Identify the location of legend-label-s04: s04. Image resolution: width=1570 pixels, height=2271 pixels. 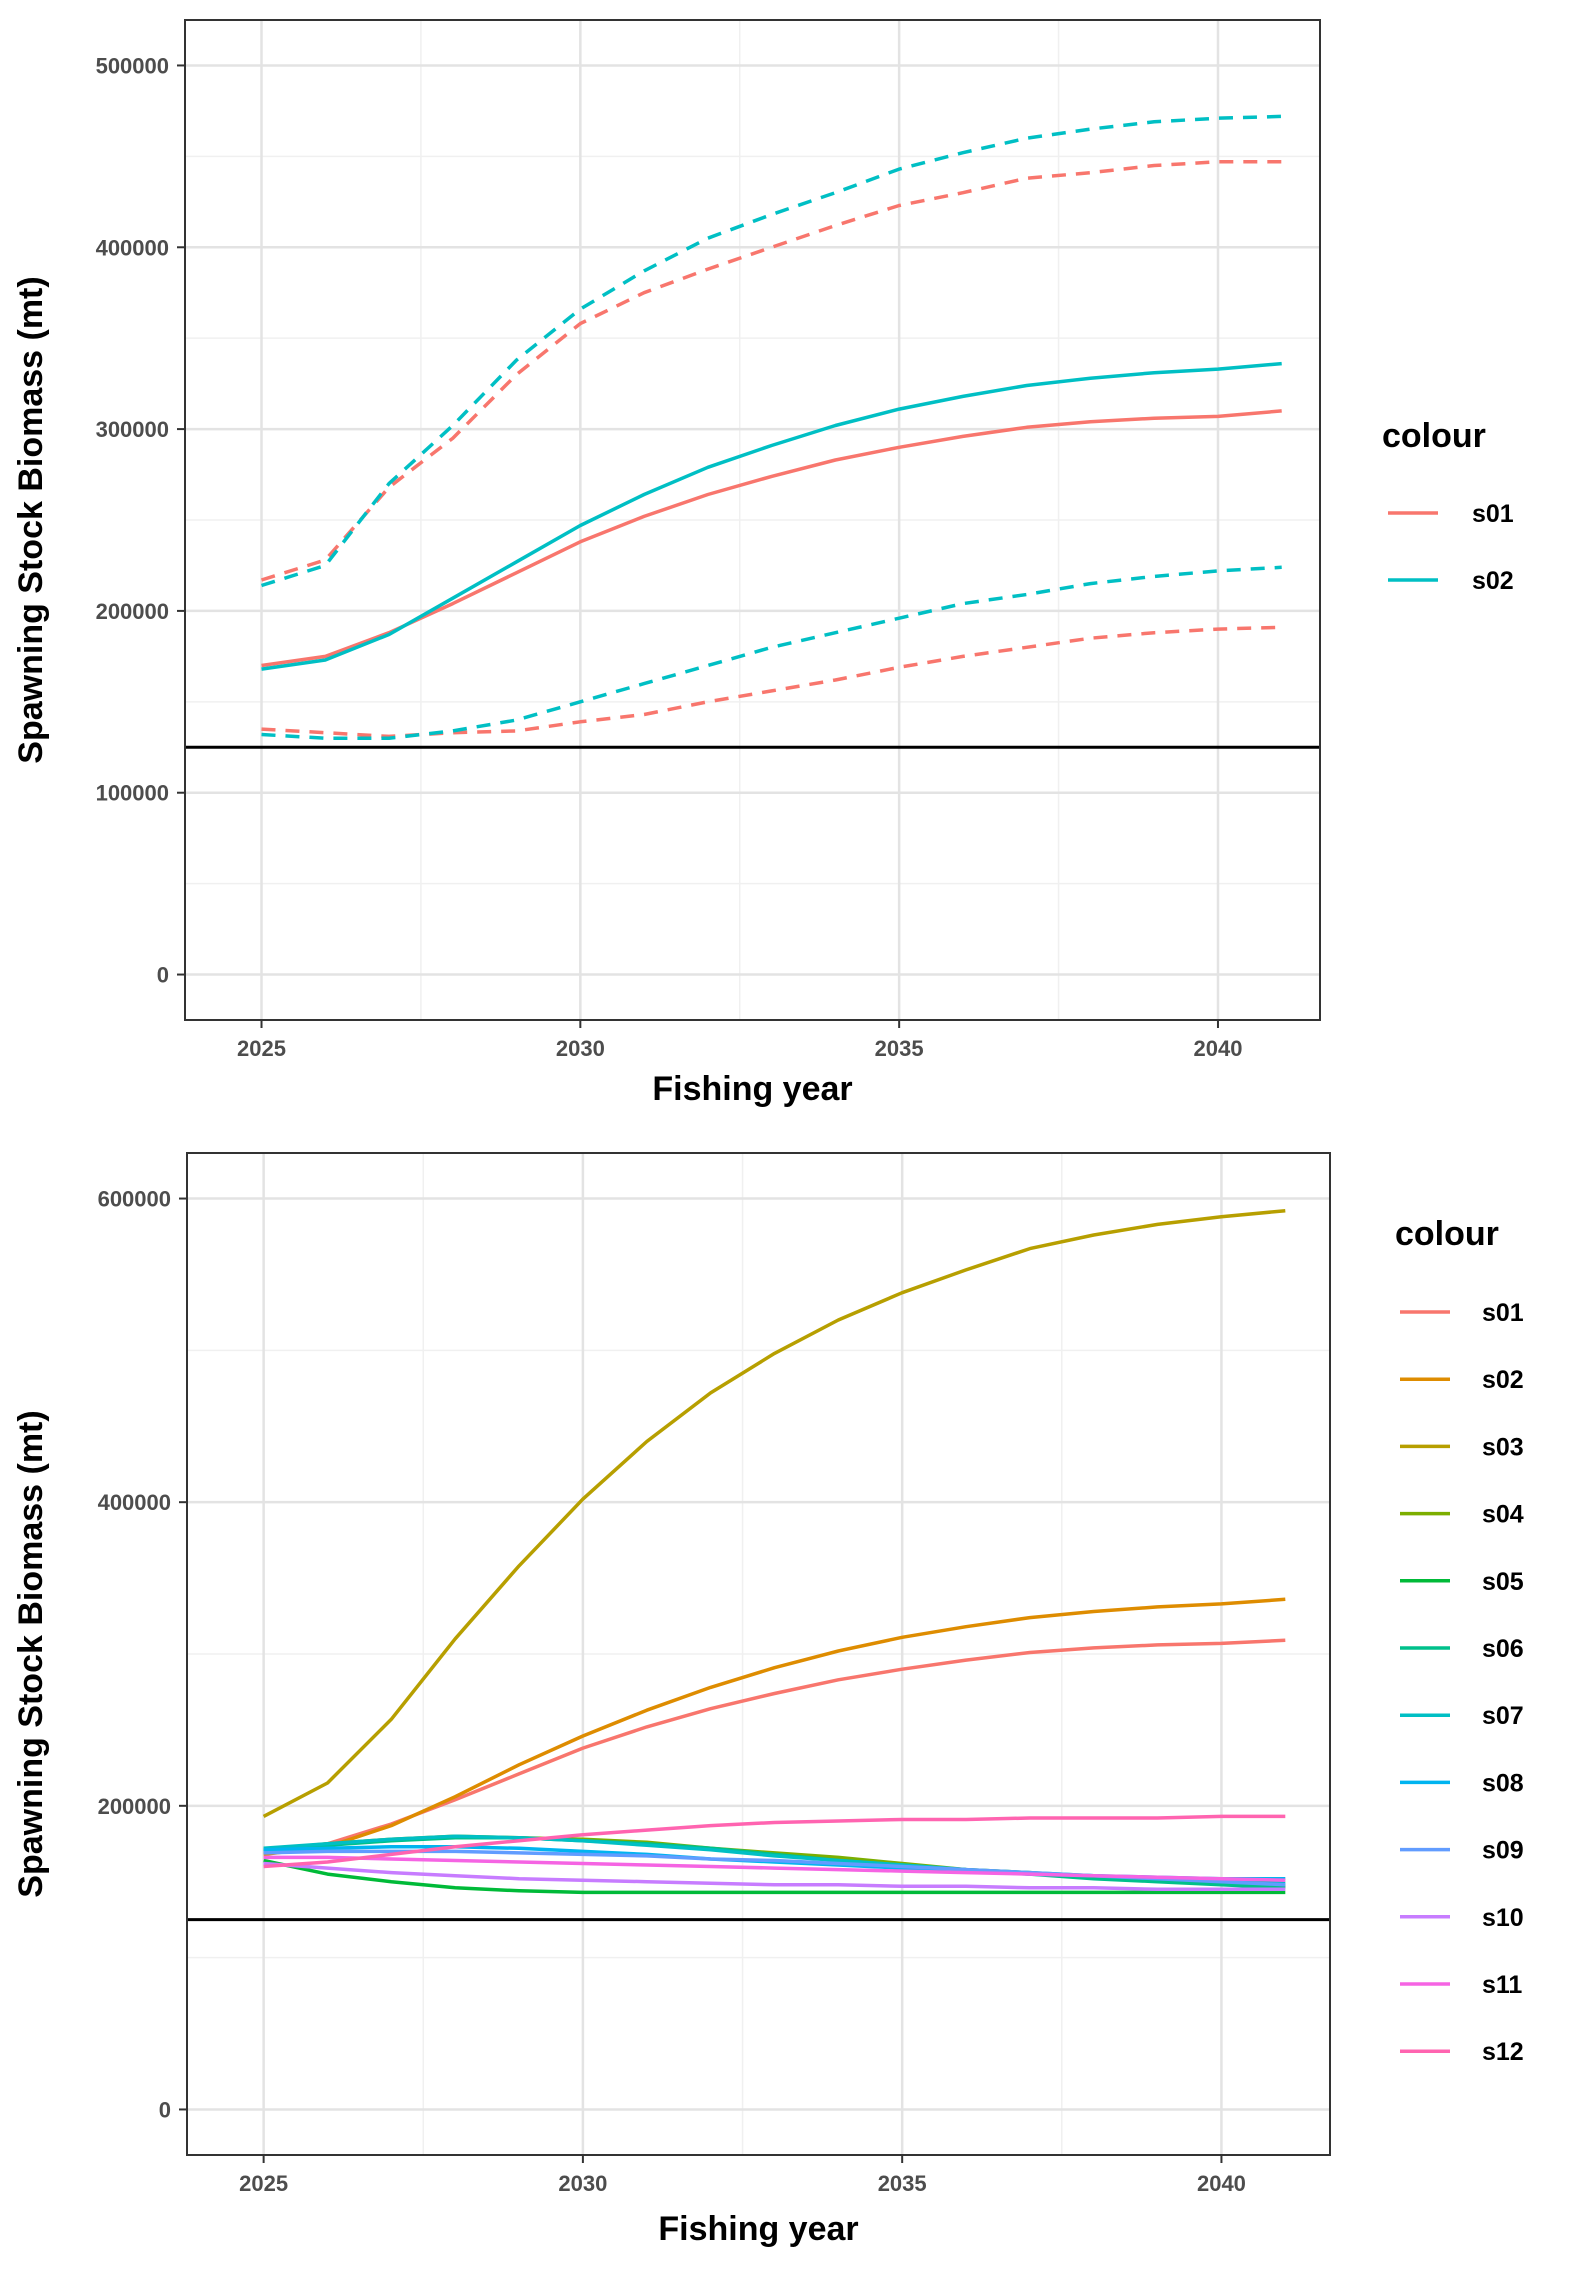
(1503, 1515).